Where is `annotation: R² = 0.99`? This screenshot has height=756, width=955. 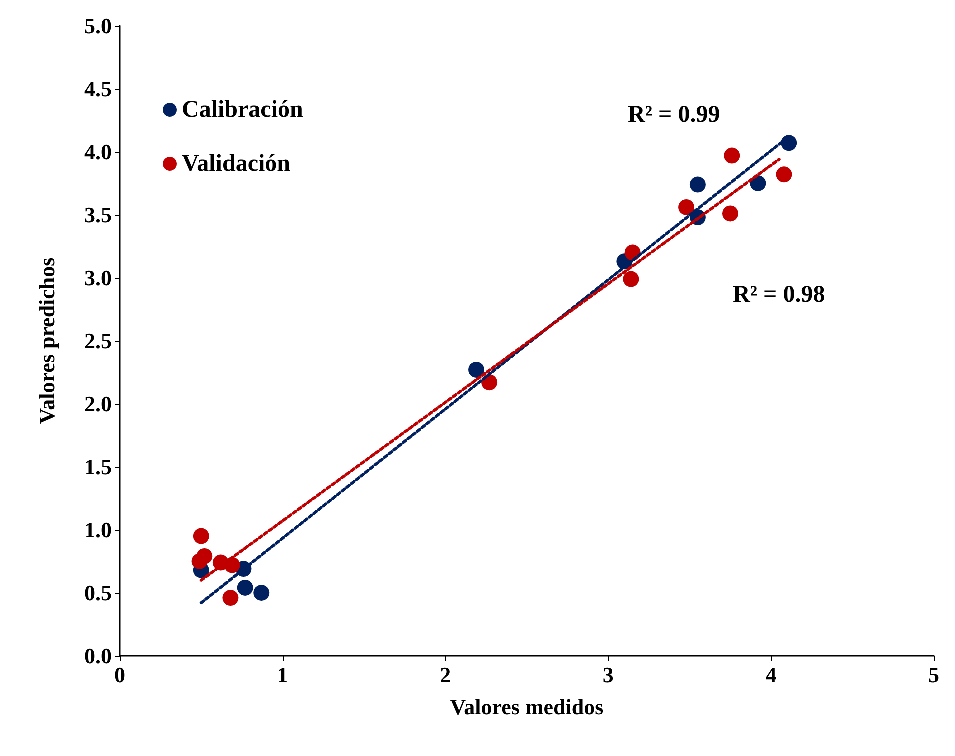 annotation: R² = 0.99 is located at coordinates (674, 115).